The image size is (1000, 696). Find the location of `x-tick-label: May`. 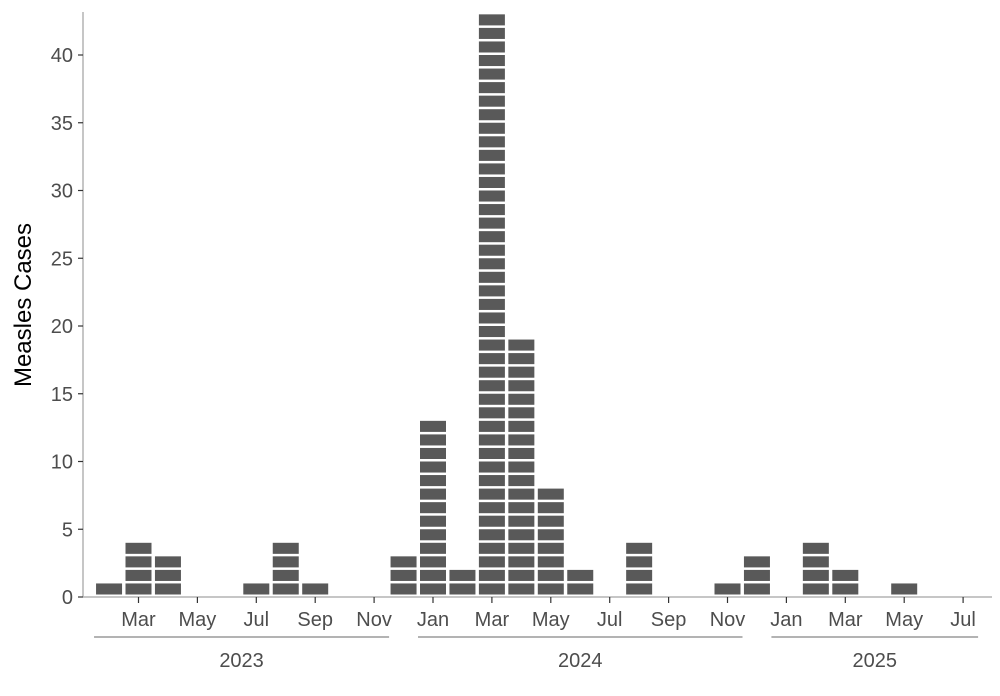

x-tick-label: May is located at coordinates (904, 620).